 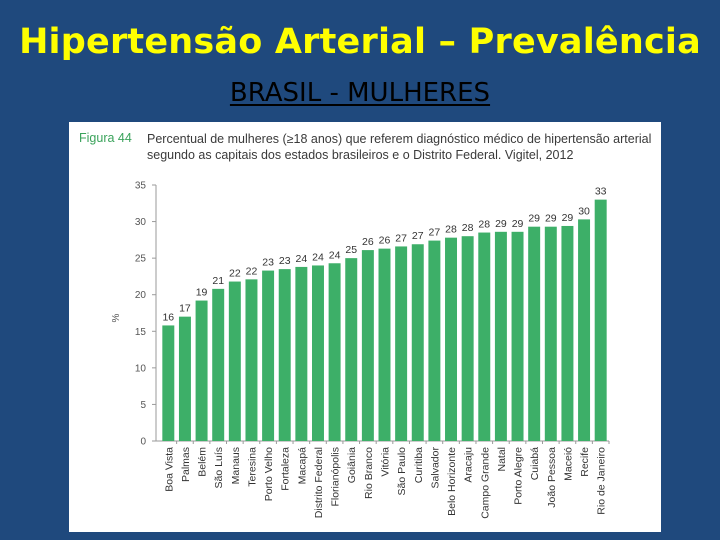 I want to click on figure-label: Figura 44, so click(x=105, y=138).